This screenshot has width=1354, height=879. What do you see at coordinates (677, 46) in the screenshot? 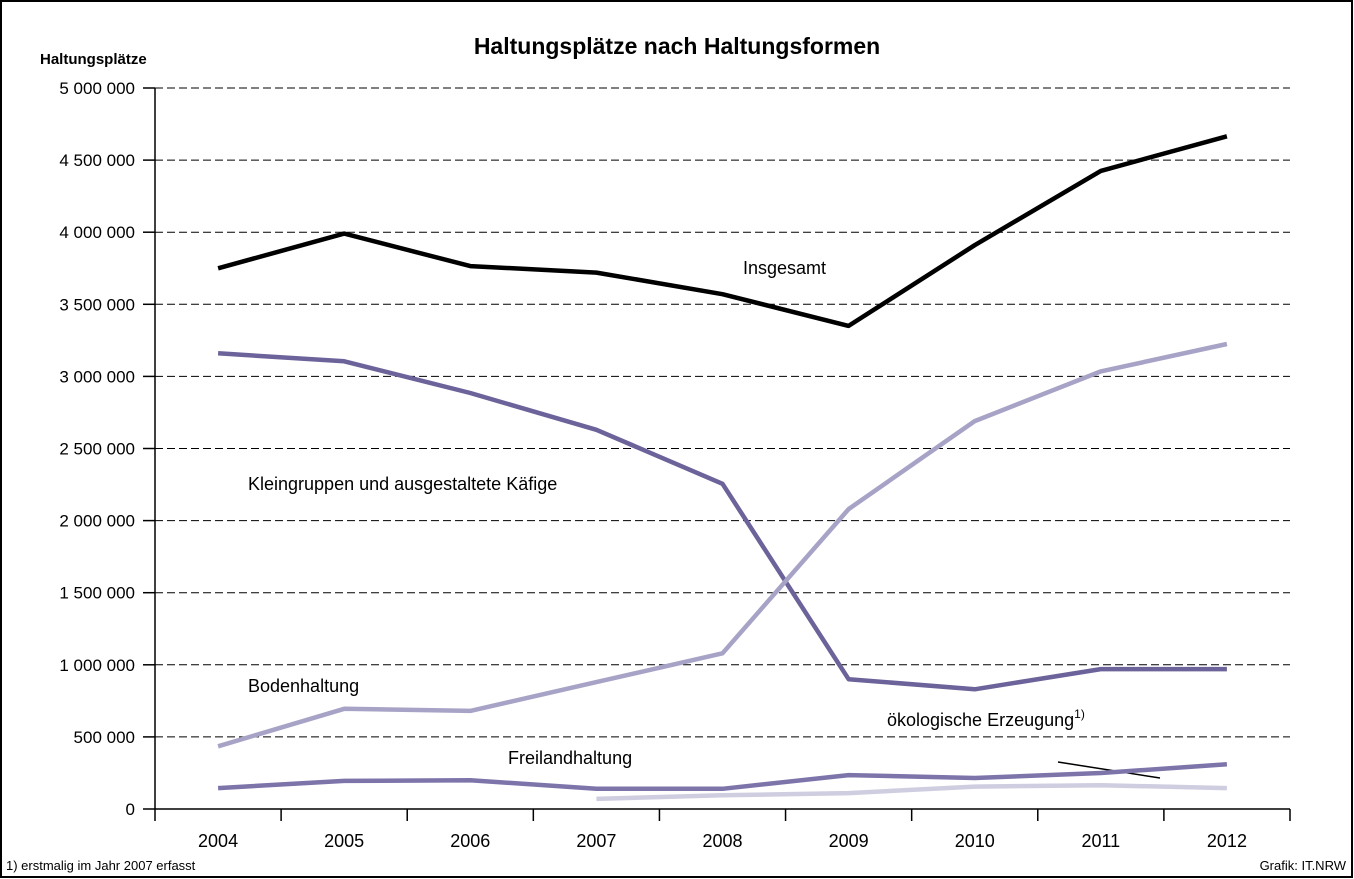
I see `chart-title: Haltungsplätze nach Haltungsformen` at bounding box center [677, 46].